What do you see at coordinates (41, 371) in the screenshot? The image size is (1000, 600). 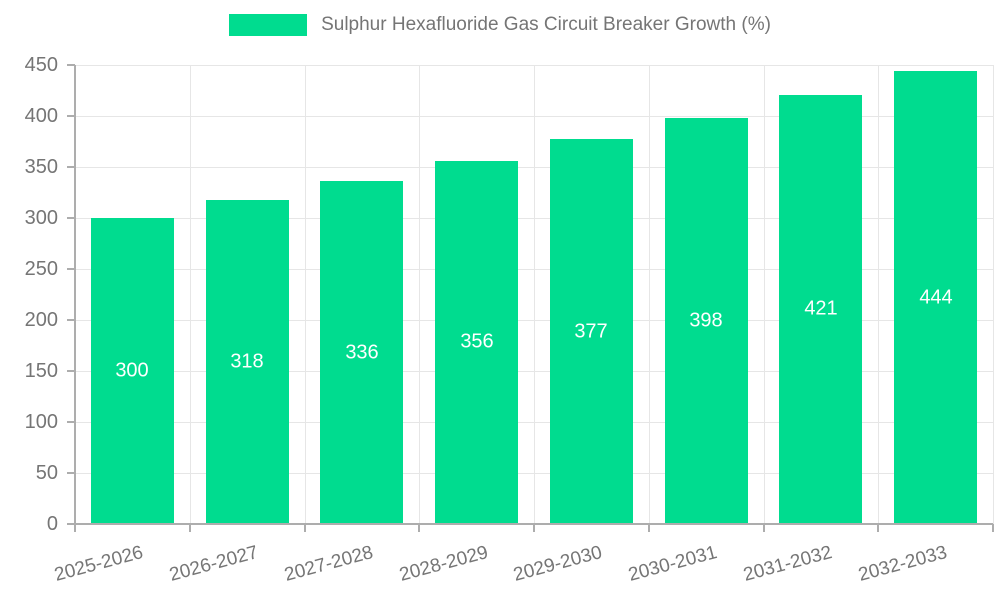 I see `y-axis-tick-label: 150` at bounding box center [41, 371].